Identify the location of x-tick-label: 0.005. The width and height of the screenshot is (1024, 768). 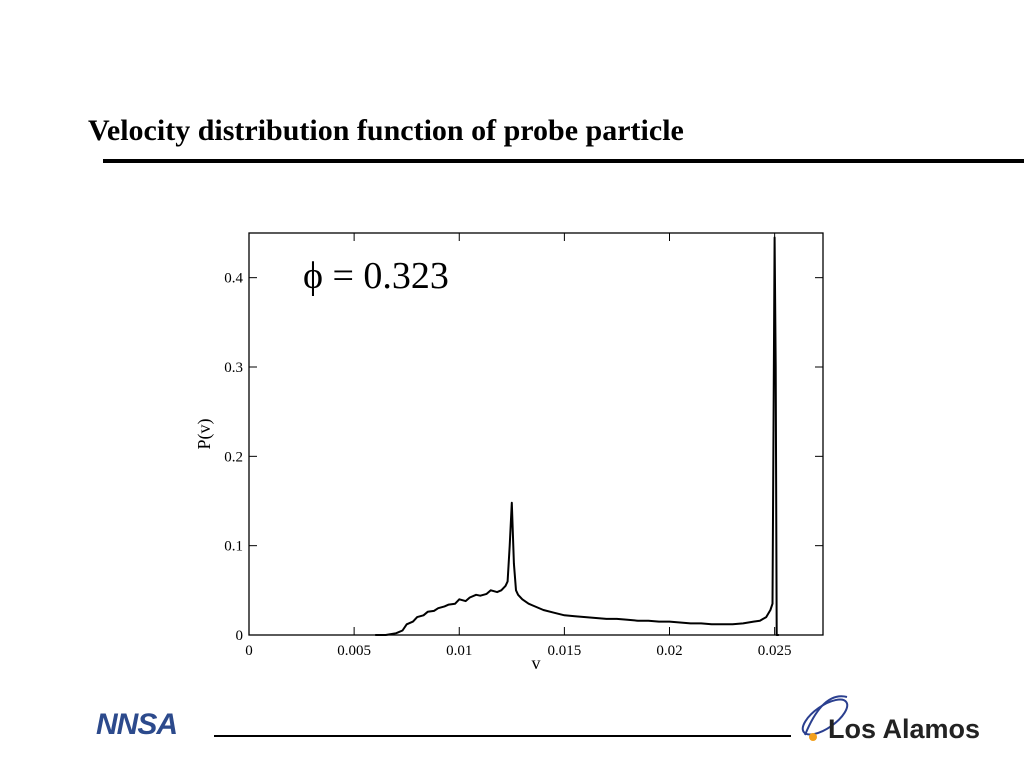
(354, 651).